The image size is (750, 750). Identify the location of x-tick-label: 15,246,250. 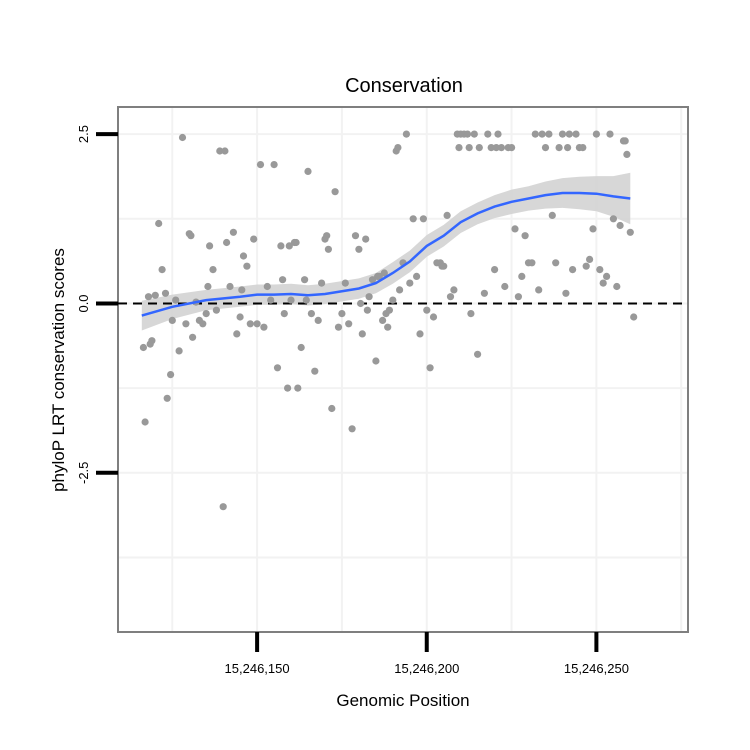
(596, 668).